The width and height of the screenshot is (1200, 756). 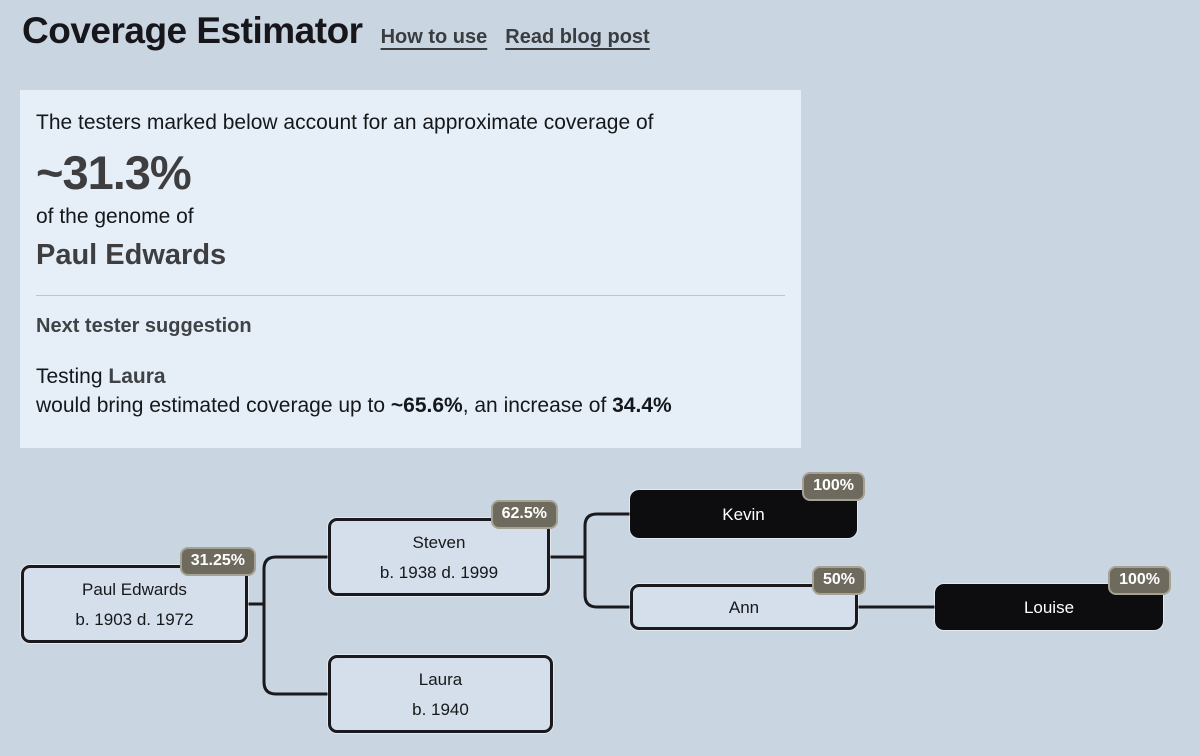 What do you see at coordinates (440, 679) in the screenshot?
I see `node-name: Laura` at bounding box center [440, 679].